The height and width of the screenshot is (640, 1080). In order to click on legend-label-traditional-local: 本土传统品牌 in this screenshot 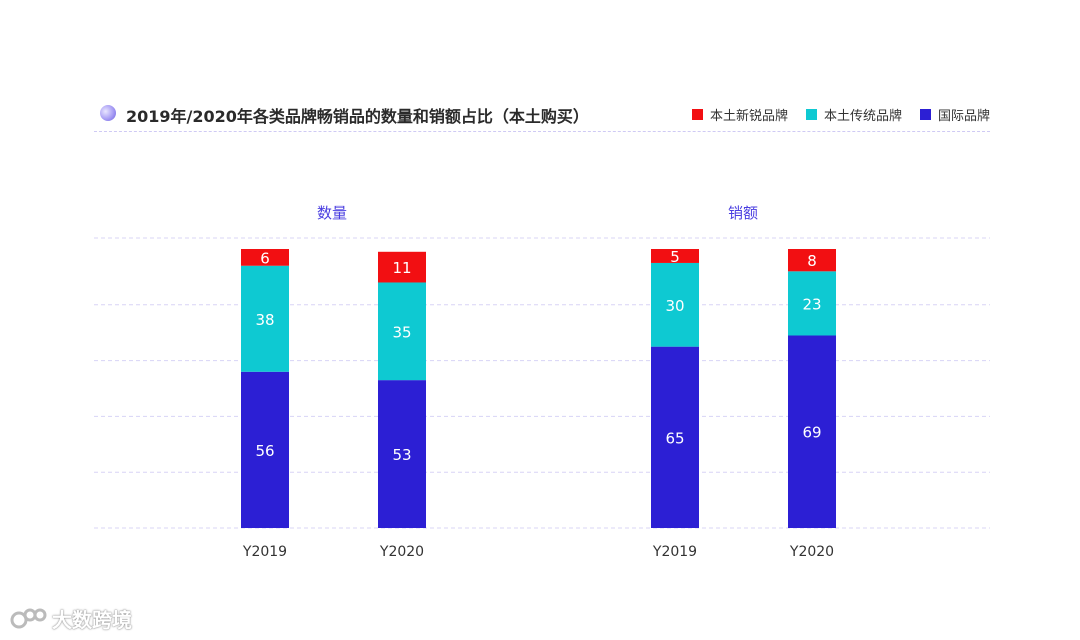, I will do `click(862, 116)`.